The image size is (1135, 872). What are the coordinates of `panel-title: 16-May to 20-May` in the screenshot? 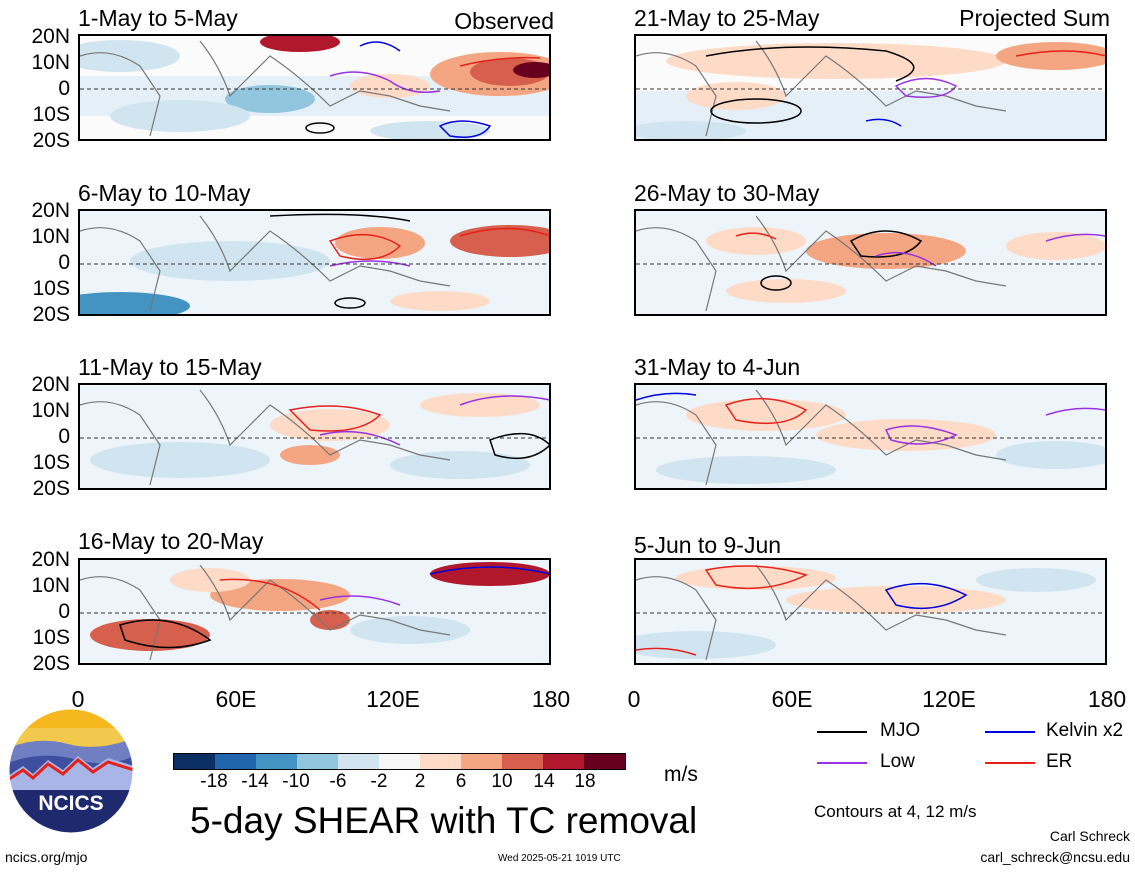 It's located at (171, 541).